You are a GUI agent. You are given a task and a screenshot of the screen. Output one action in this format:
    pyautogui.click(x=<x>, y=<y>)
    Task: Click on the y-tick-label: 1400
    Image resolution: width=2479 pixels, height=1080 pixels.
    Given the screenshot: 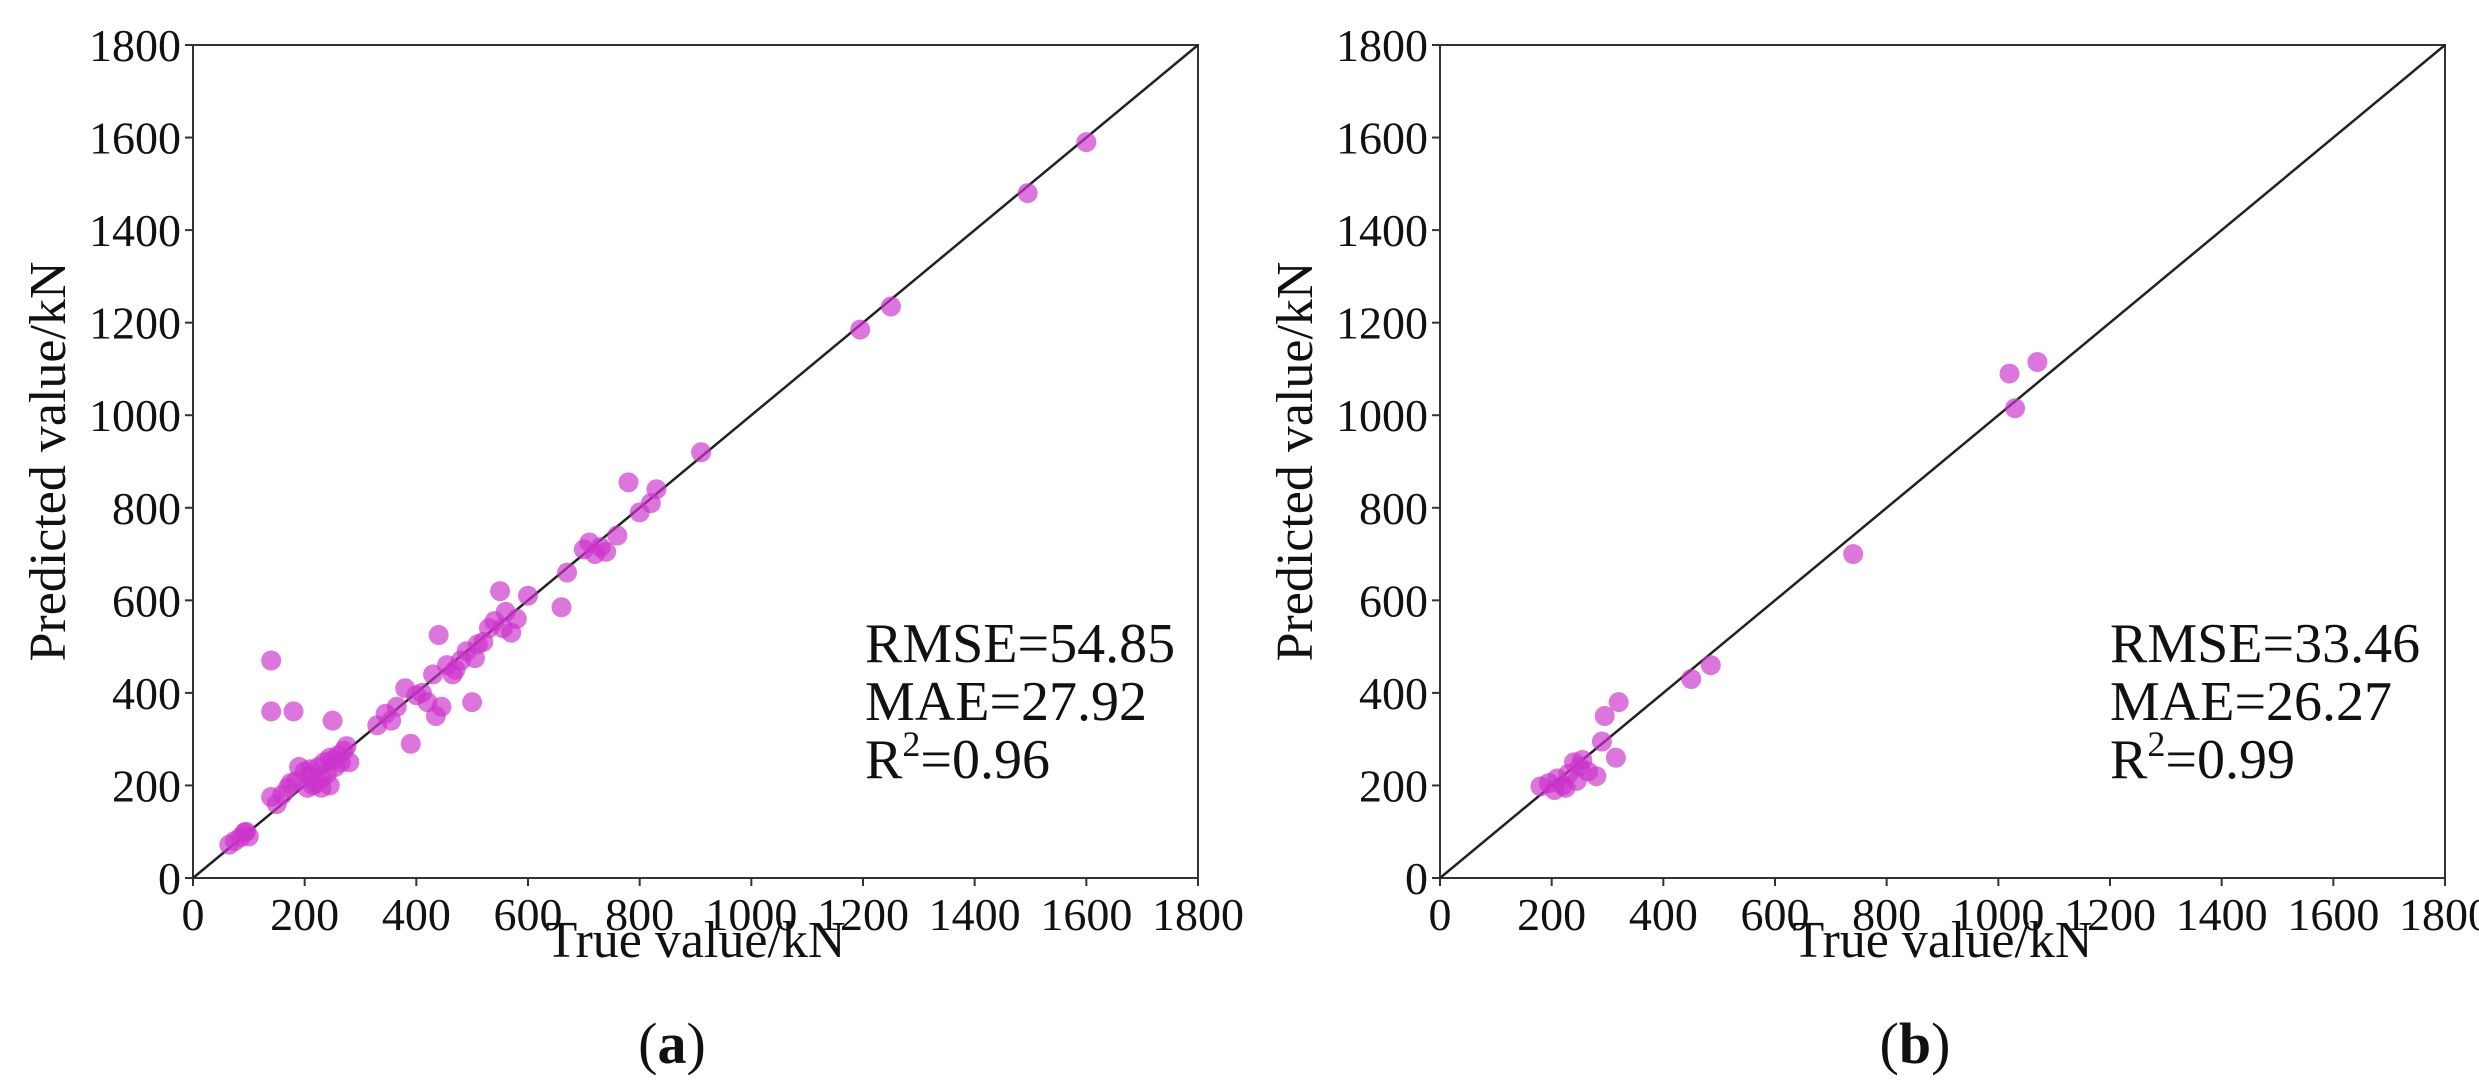 What is the action you would take?
    pyautogui.click(x=135, y=230)
    